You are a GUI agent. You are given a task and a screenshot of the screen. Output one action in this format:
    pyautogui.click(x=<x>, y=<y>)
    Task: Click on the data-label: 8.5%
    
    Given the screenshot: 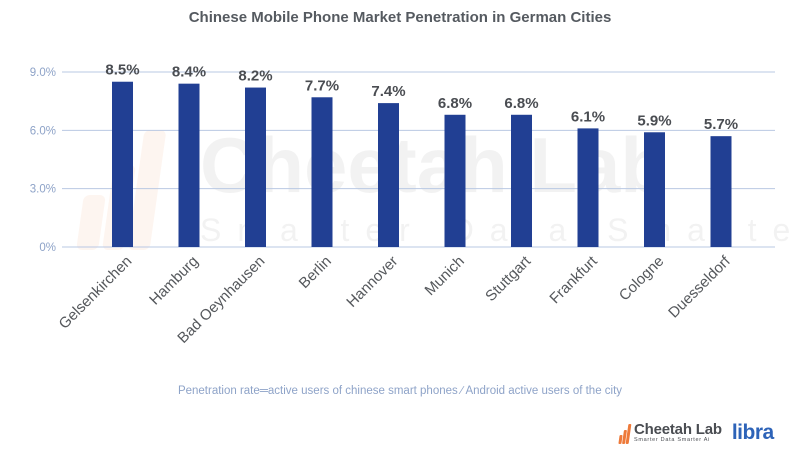 What is the action you would take?
    pyautogui.click(x=122, y=70)
    